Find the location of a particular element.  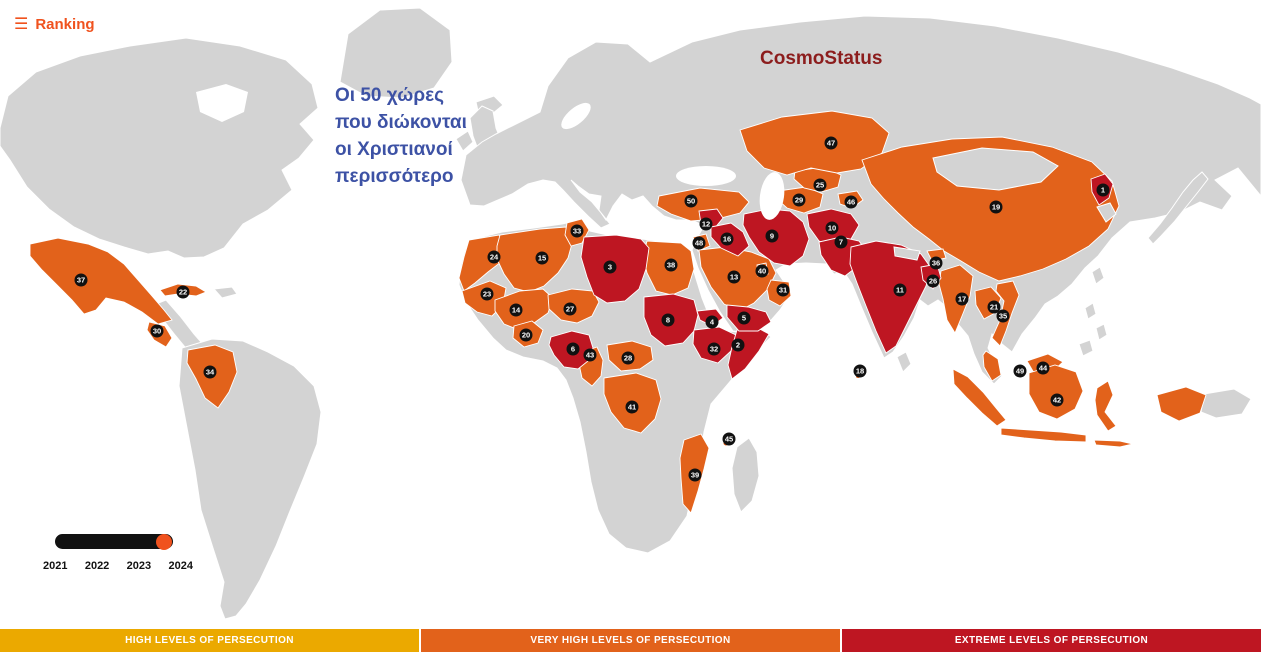

menu-icon: ☰ is located at coordinates (21, 24).